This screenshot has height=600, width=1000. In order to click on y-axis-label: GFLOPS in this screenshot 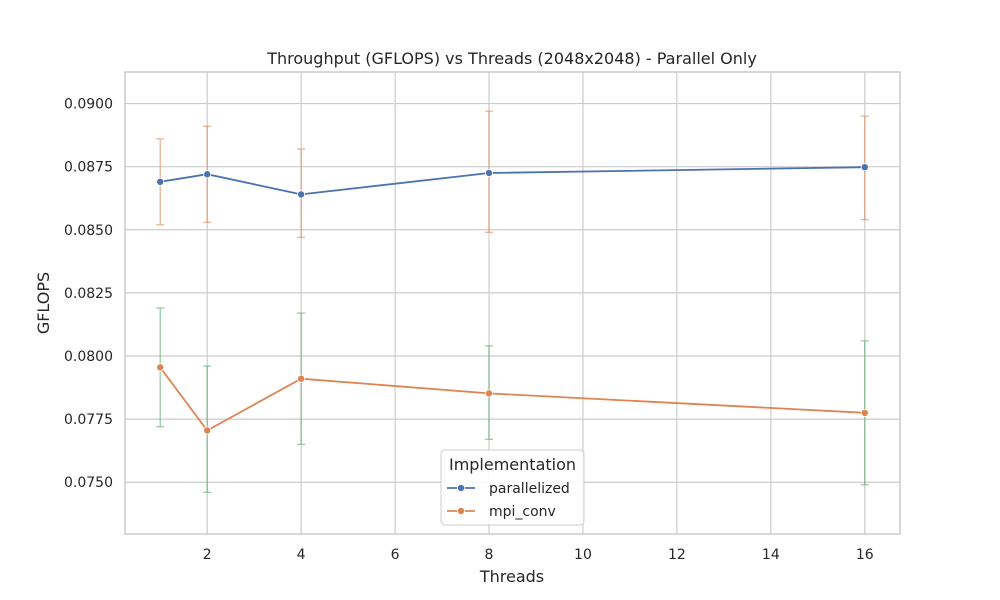, I will do `click(43, 303)`.